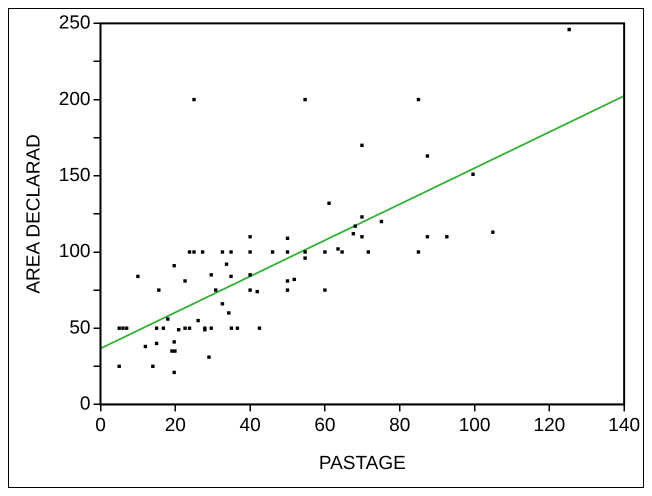  Describe the element at coordinates (74, 251) in the screenshot. I see `y-tick-label: 100` at that location.